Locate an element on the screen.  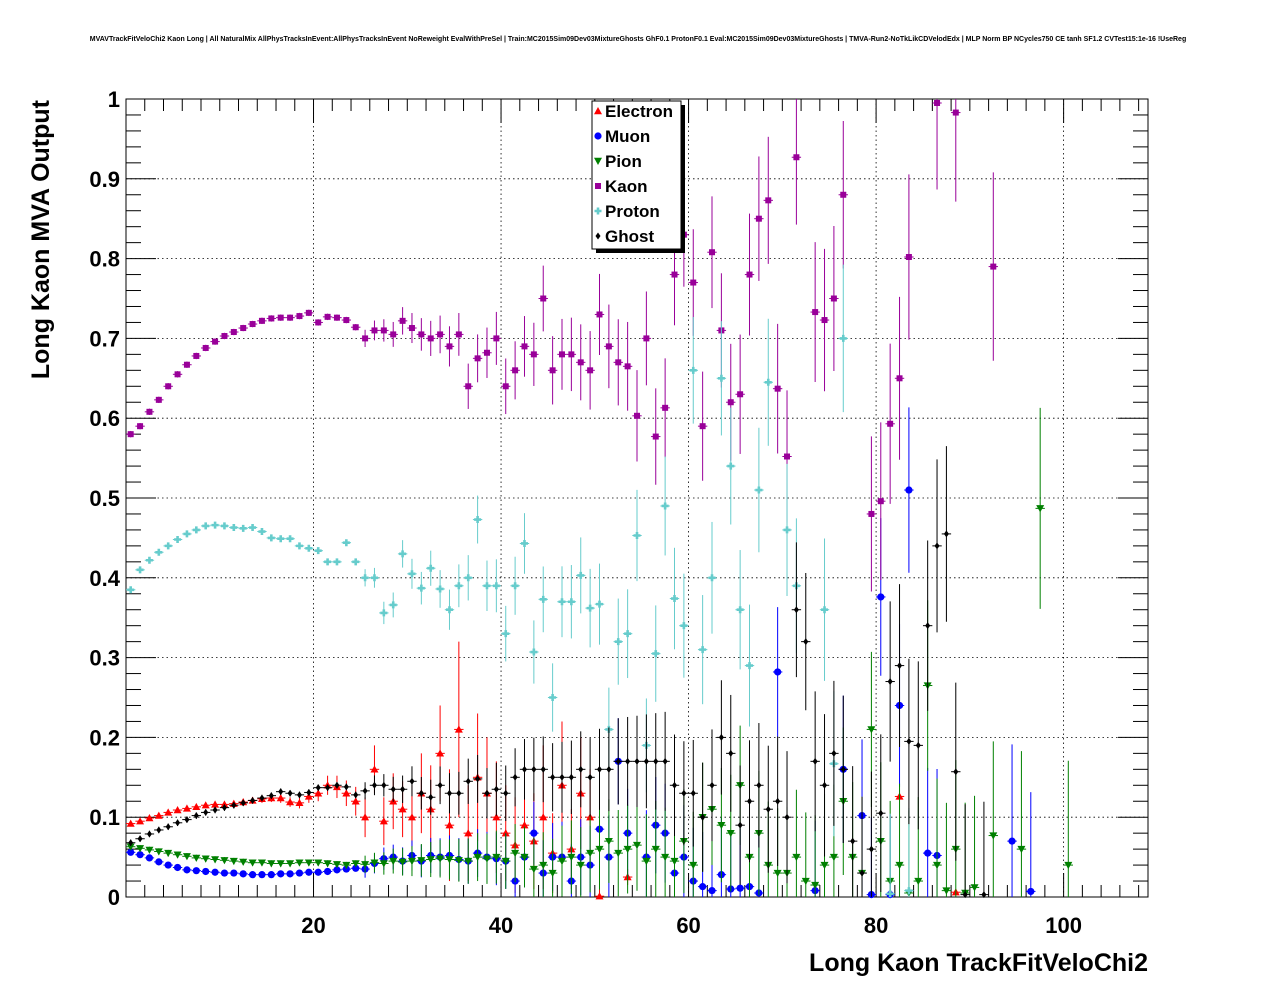
legend-marker is located at coordinates (598, 186).